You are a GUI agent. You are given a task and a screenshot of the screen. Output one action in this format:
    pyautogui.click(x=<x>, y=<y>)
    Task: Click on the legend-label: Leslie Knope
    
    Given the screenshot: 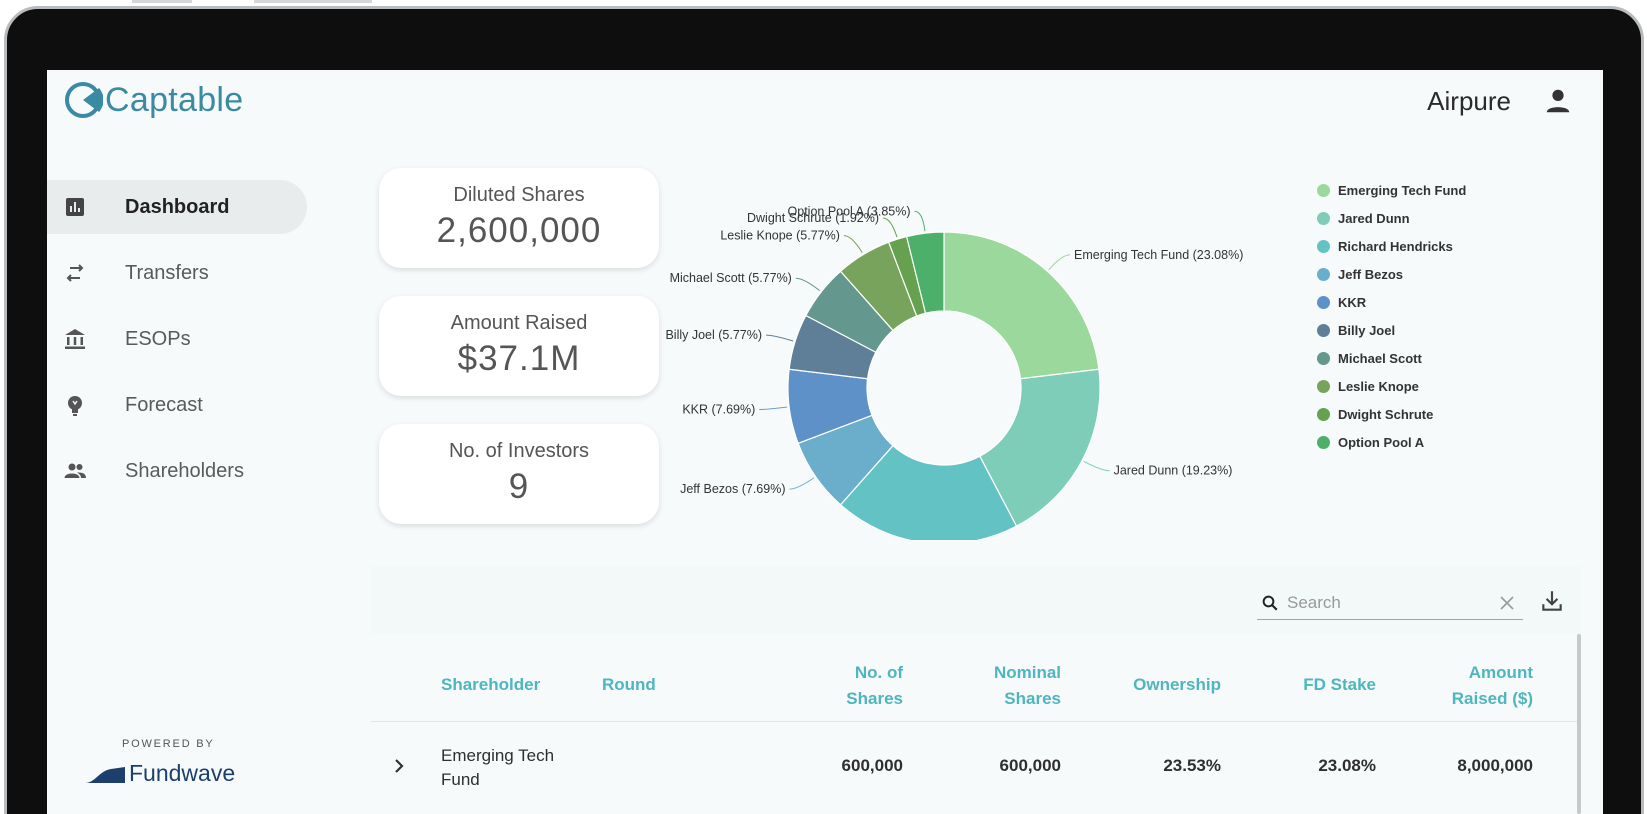 What is the action you would take?
    pyautogui.click(x=1378, y=386)
    